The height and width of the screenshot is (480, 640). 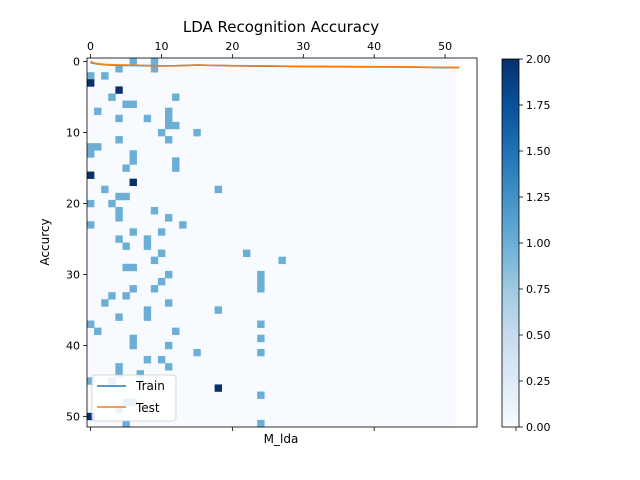 What do you see at coordinates (45, 241) in the screenshot?
I see `y-axis-label: Accurcy` at bounding box center [45, 241].